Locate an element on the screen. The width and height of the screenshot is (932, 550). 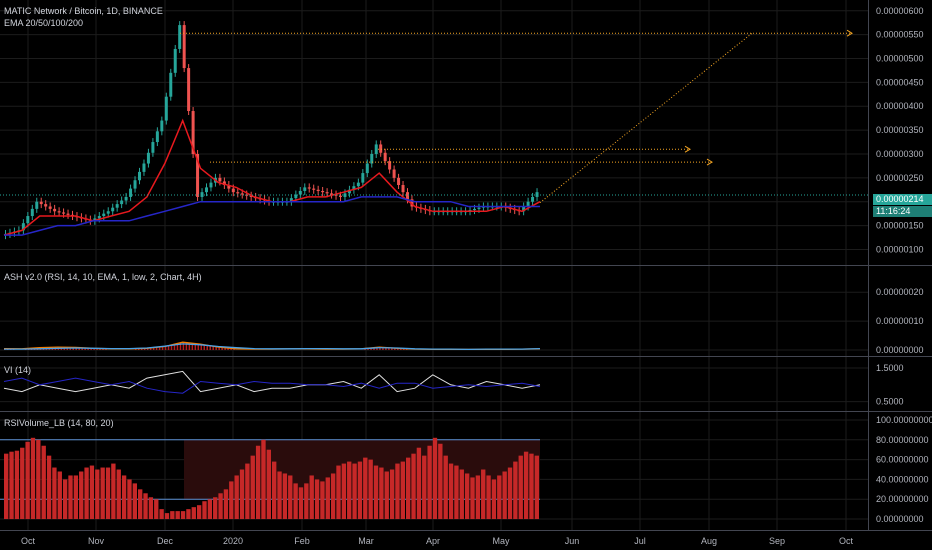
price-scale-label: 0.00000600 is located at coordinates (900, 11).